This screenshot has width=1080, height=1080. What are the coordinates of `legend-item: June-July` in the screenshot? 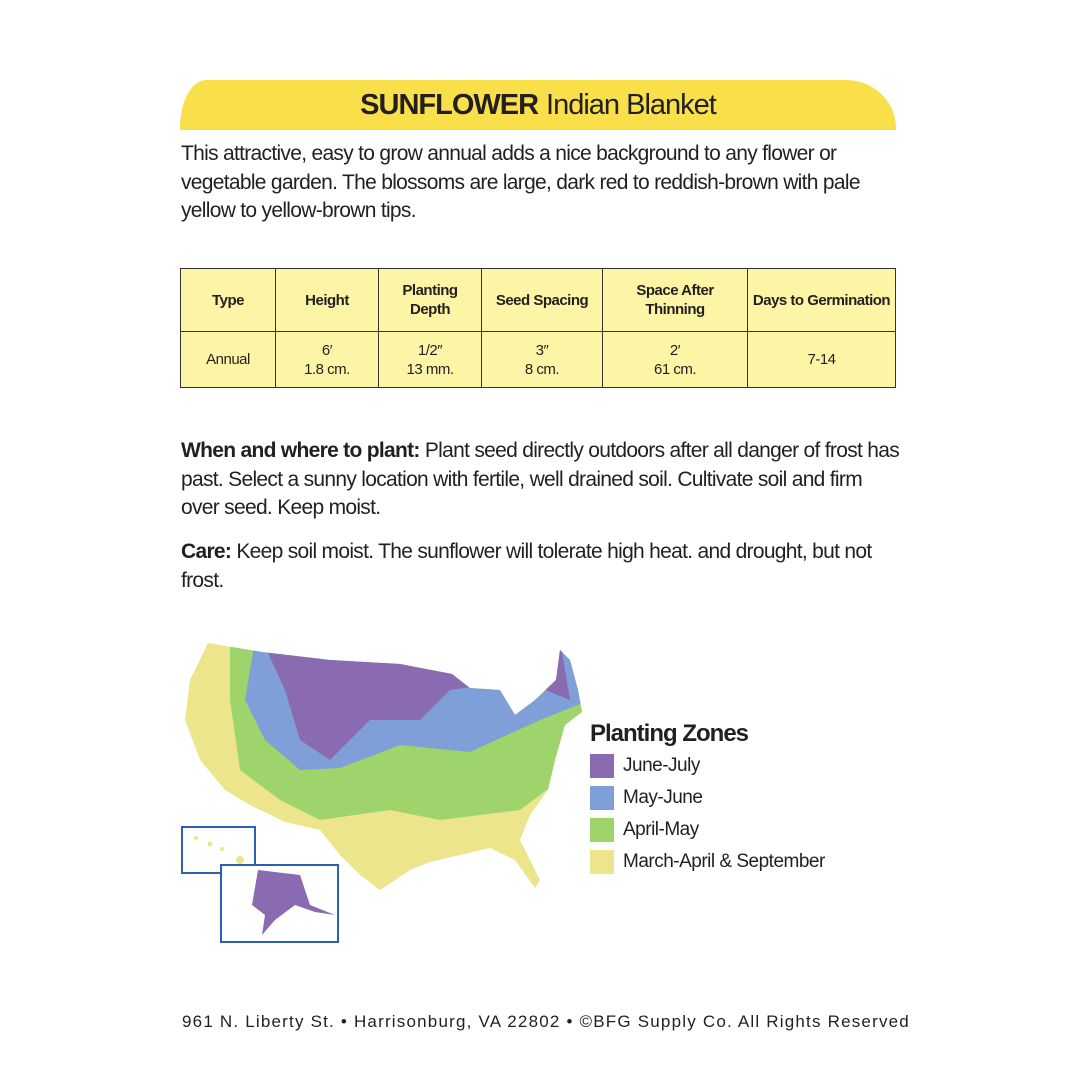 It's located at (645, 766).